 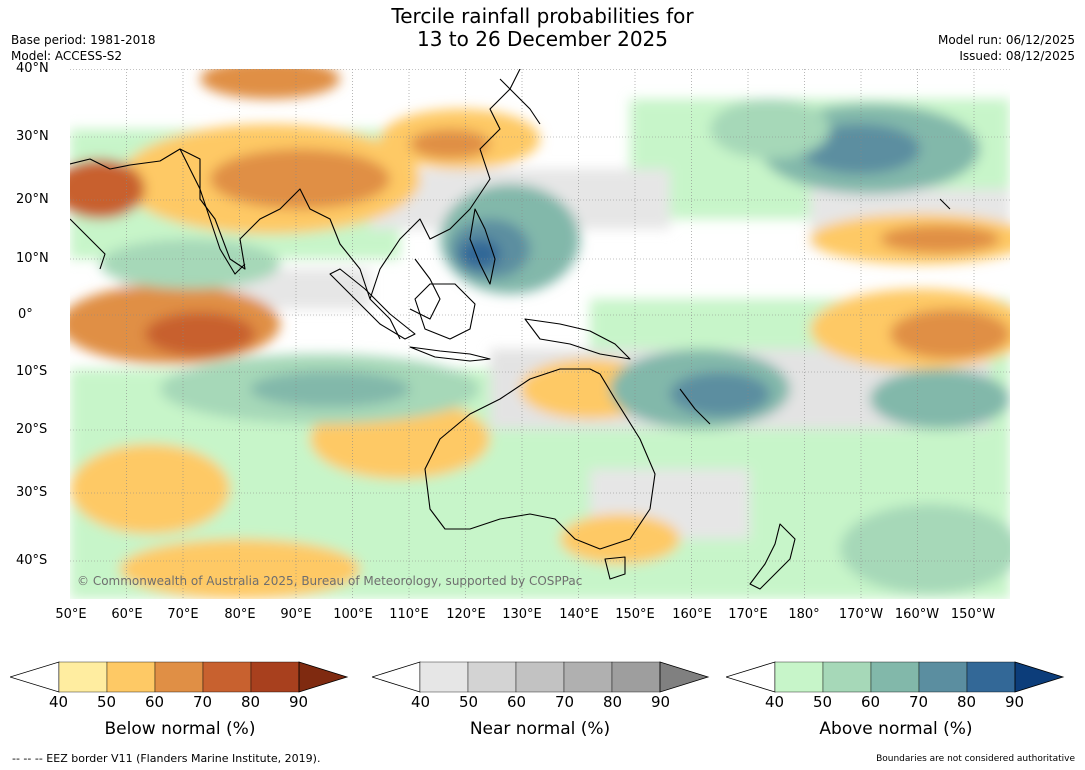 What do you see at coordinates (1006, 48) in the screenshot?
I see `run-info: Model run: 06/12/2025 Issued: 08/12/2025` at bounding box center [1006, 48].